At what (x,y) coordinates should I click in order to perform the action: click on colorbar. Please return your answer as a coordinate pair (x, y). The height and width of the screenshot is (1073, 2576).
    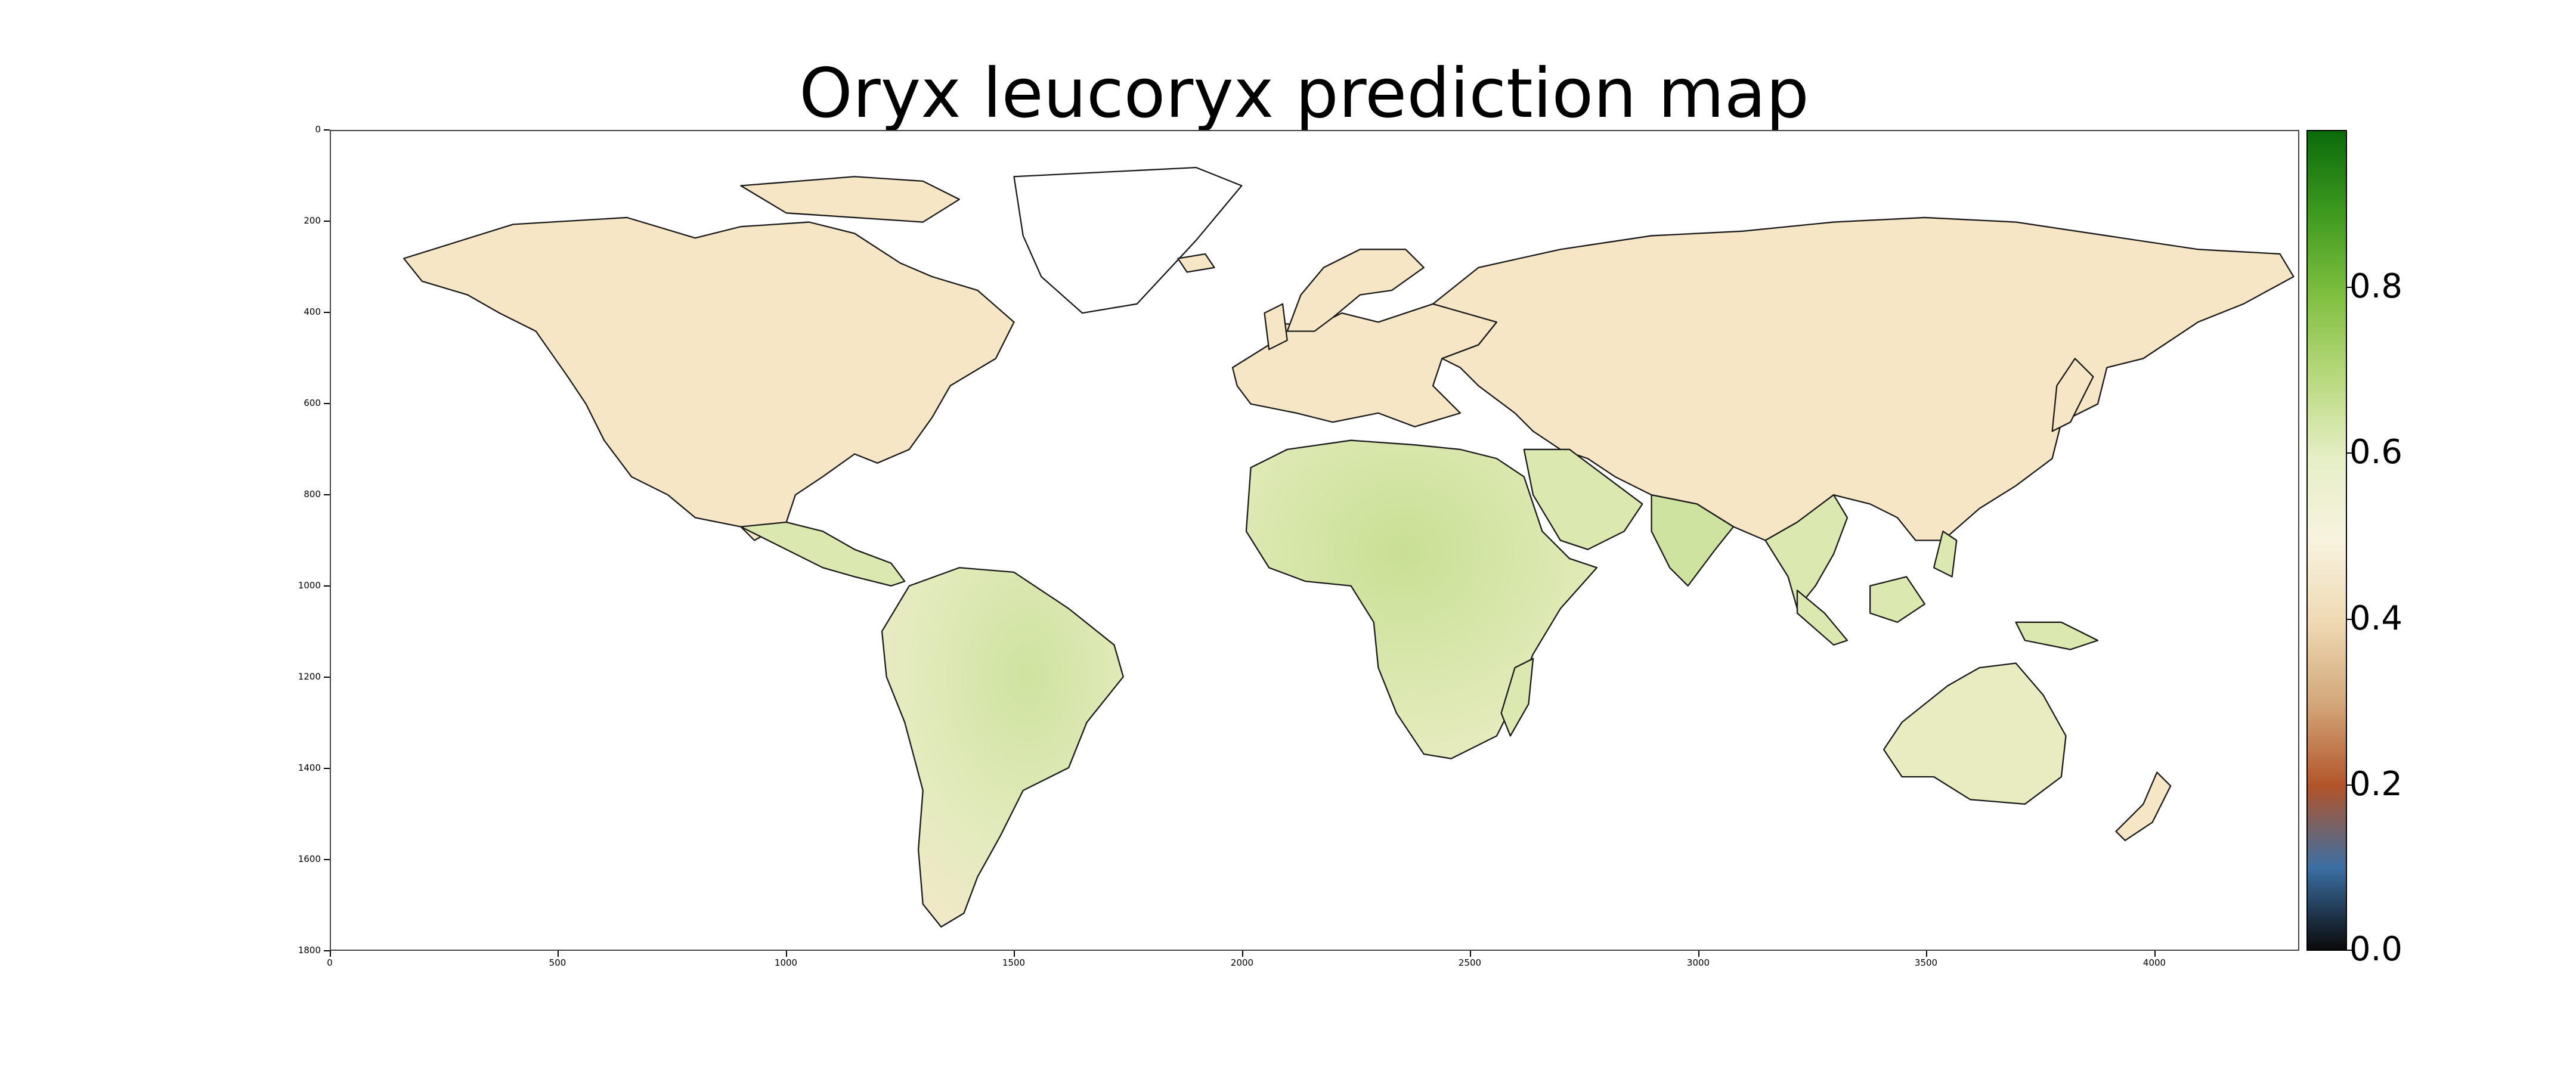
    Looking at the image, I should click on (2327, 540).